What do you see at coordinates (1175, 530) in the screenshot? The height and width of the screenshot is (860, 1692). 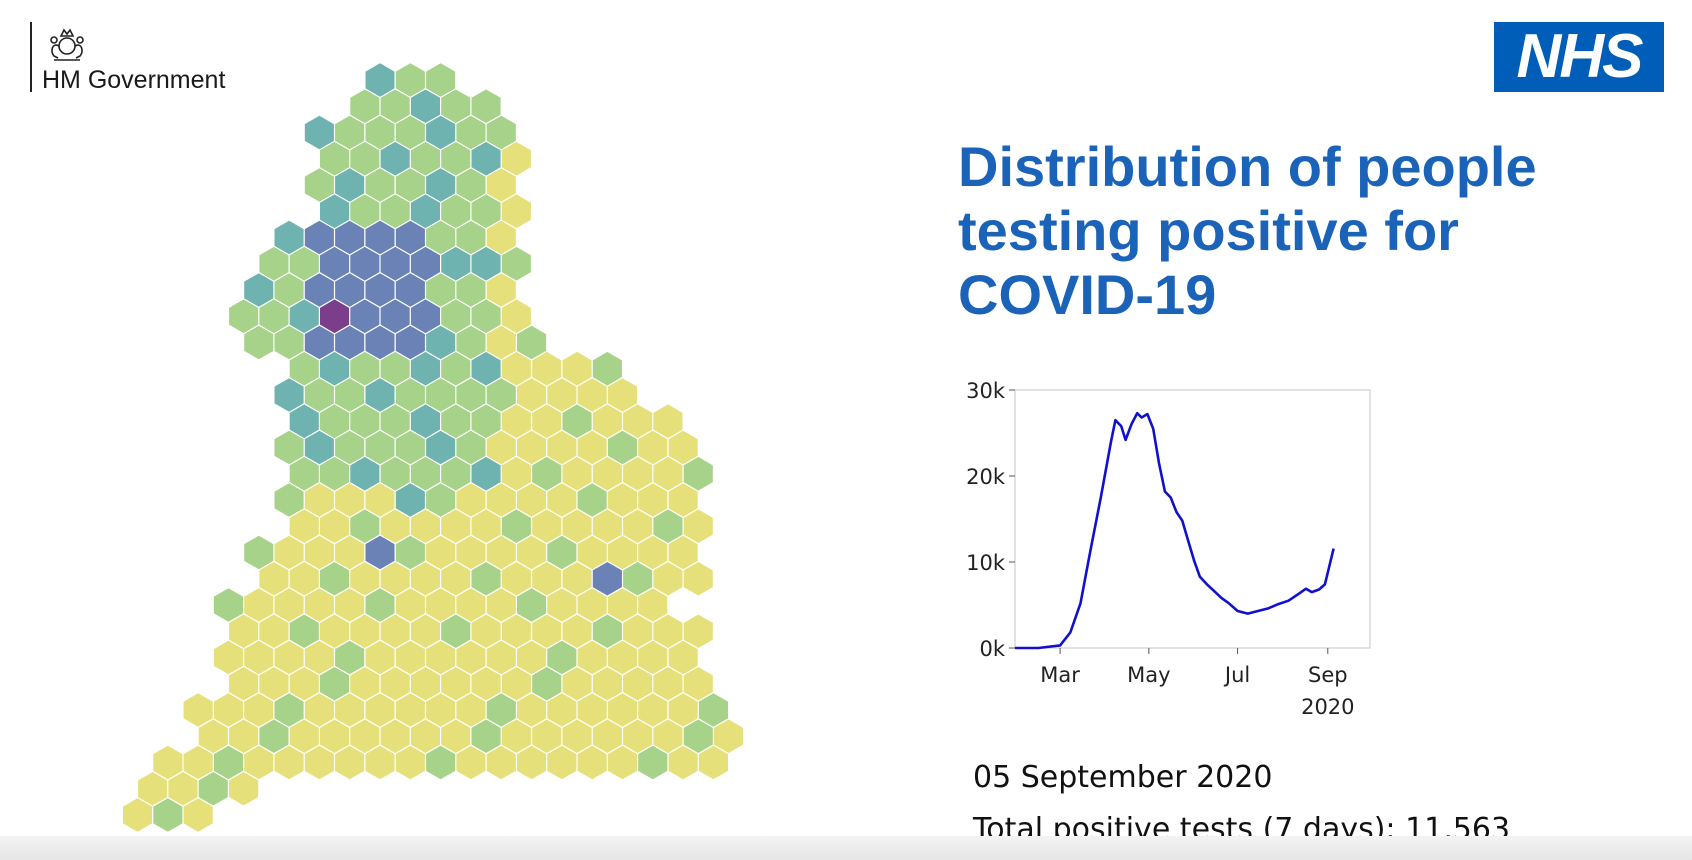 I see `series-line` at bounding box center [1175, 530].